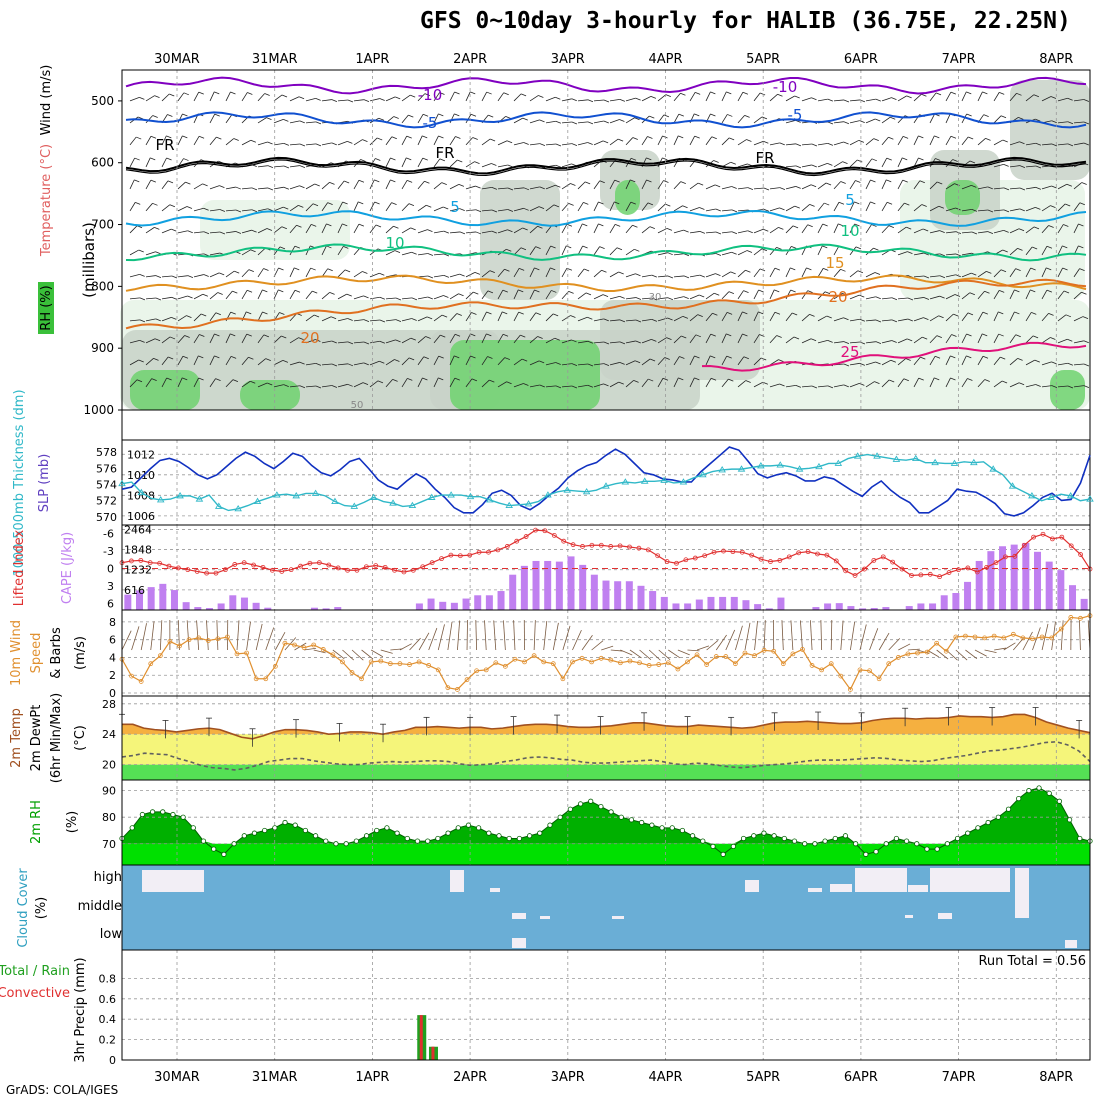 The height and width of the screenshot is (1100, 1100). What do you see at coordinates (138, 550) in the screenshot?
I see `cape-tick: 1848` at bounding box center [138, 550].